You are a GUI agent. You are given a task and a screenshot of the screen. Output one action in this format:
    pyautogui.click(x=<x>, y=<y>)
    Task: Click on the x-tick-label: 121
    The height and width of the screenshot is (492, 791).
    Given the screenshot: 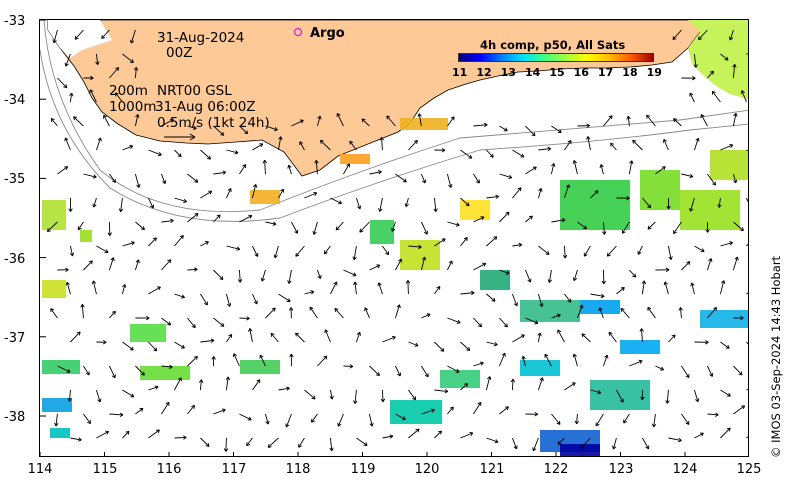 What is the action you would take?
    pyautogui.click(x=492, y=469)
    